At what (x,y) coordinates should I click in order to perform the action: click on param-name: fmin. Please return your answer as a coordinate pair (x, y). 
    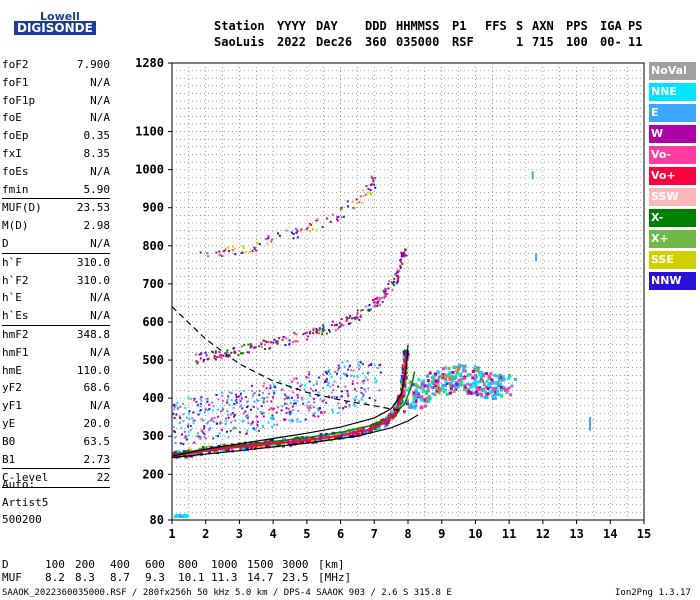
    Looking at the image, I should click on (15, 189).